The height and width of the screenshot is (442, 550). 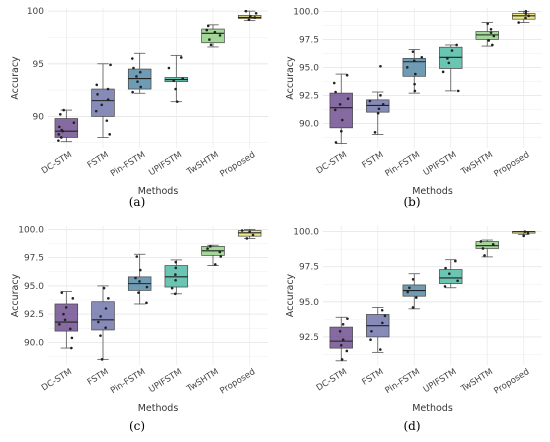 I want to click on x-tick-label: TwSHTM, so click(x=202, y=381).